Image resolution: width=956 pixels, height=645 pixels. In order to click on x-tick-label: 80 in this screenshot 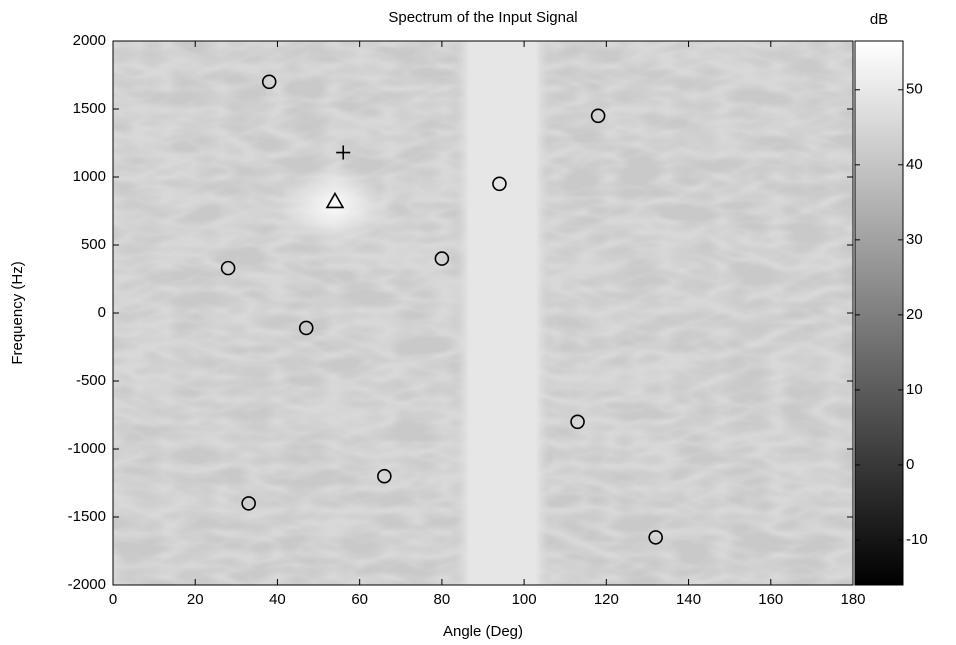, I will do `click(442, 599)`.